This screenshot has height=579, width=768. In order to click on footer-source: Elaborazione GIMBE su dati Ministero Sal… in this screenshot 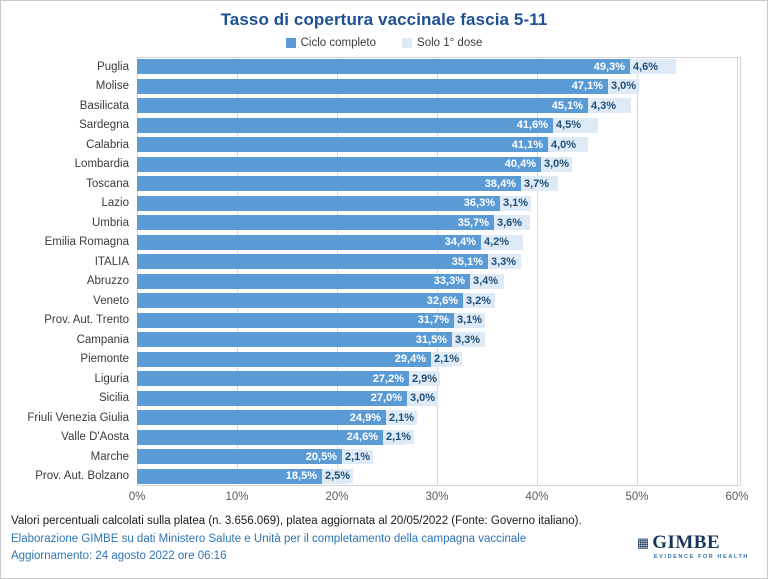, I will do `click(269, 539)`.